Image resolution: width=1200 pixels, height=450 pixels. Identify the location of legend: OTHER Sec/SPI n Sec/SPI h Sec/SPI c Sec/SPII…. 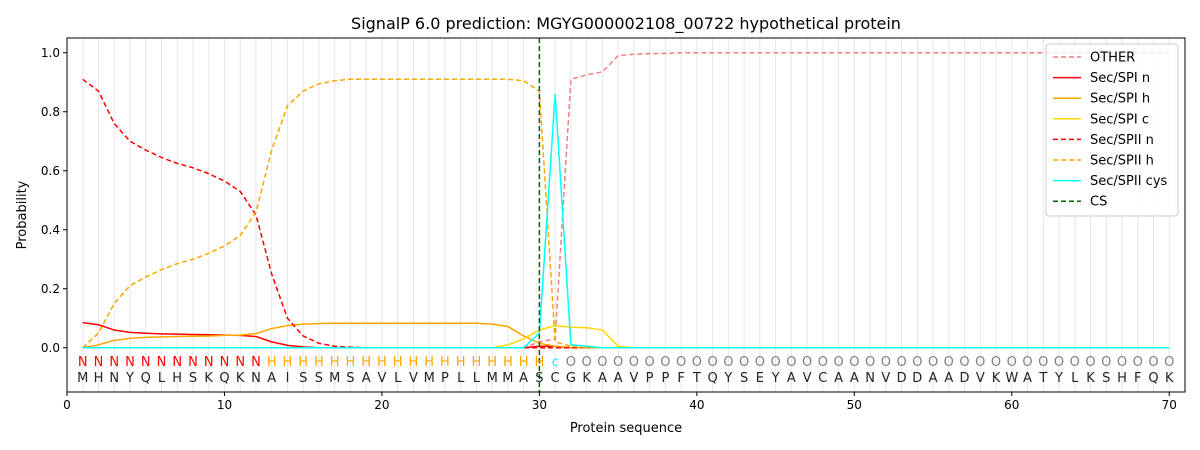
(1112, 130).